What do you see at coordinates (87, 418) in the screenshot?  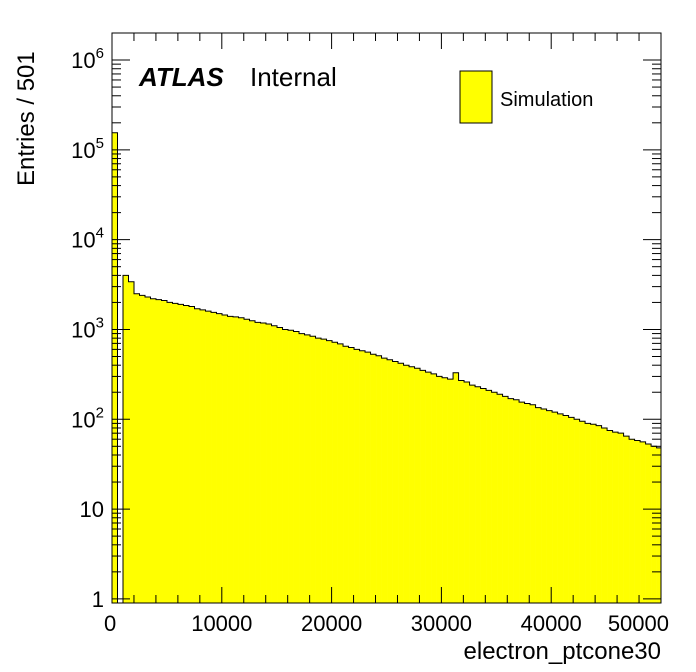 I see `y-tick-label: 10²` at bounding box center [87, 418].